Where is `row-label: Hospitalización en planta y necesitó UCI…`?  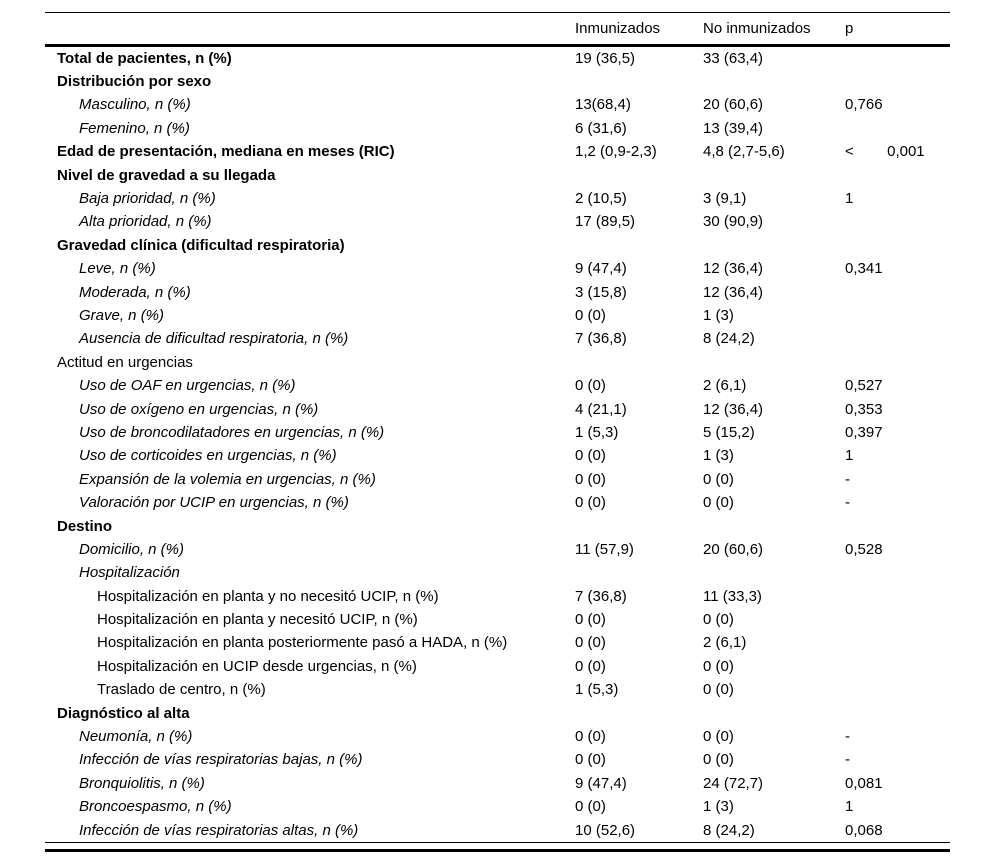 row-label: Hospitalización en planta y necesitó UCI… is located at coordinates (257, 620).